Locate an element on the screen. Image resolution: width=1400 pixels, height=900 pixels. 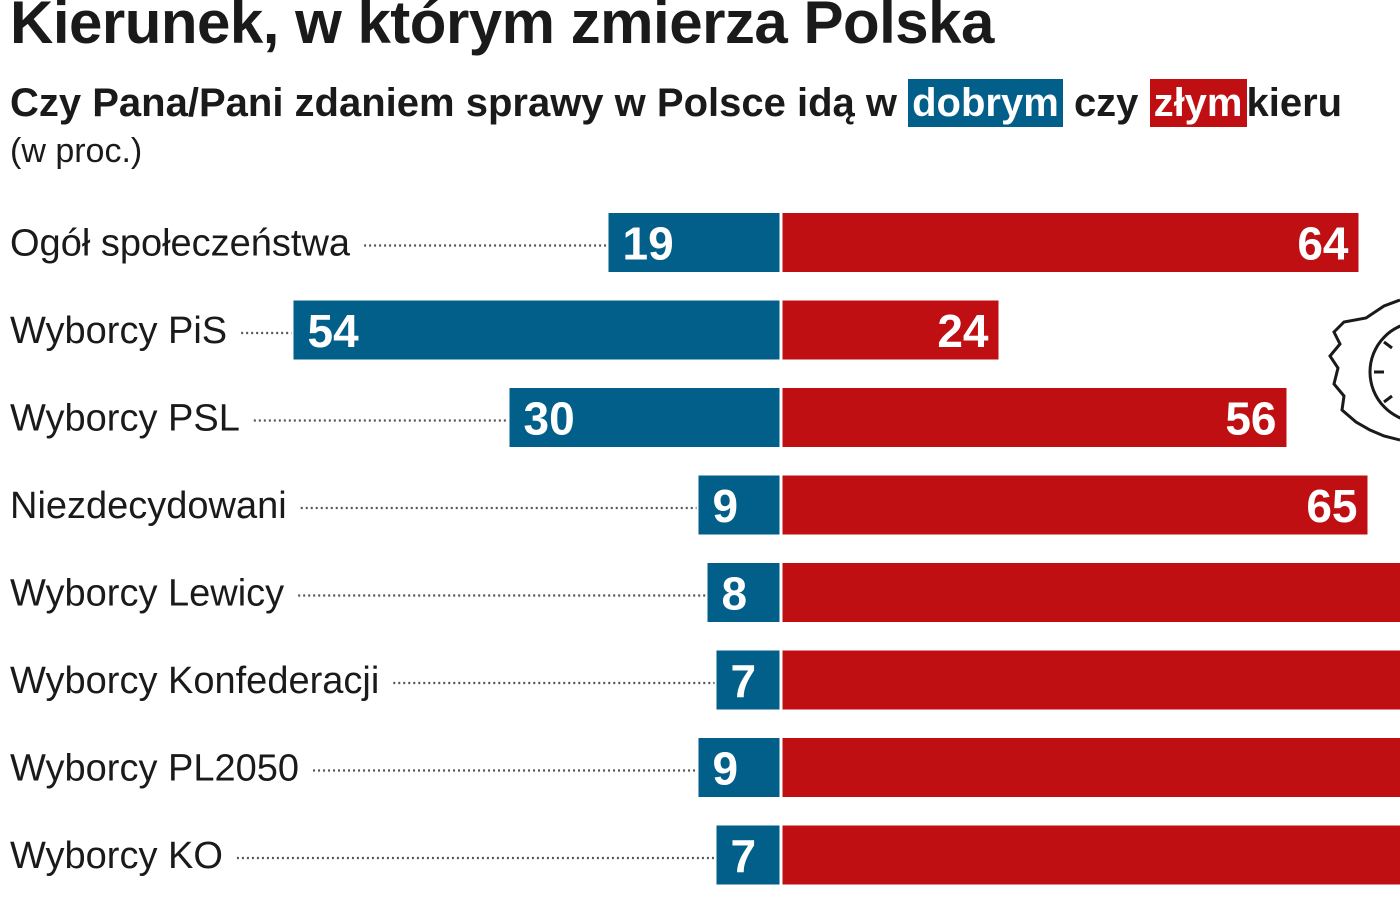
value-label-good: 30 is located at coordinates (549, 419).